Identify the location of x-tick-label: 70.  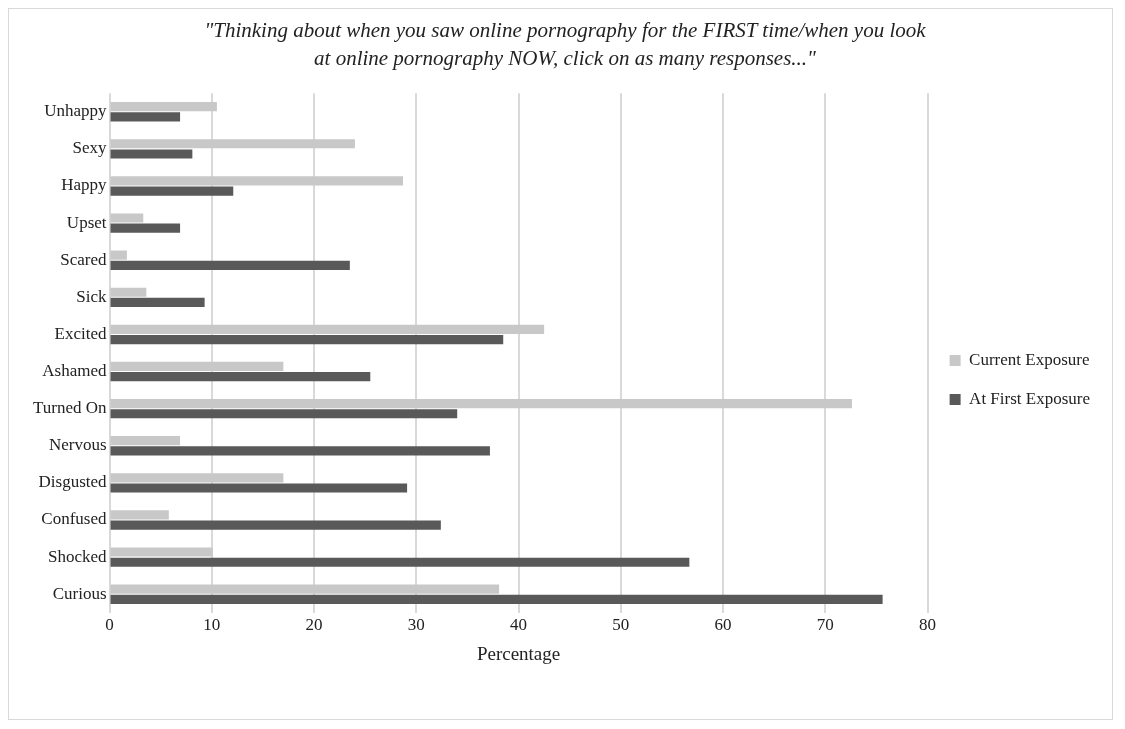
(825, 625).